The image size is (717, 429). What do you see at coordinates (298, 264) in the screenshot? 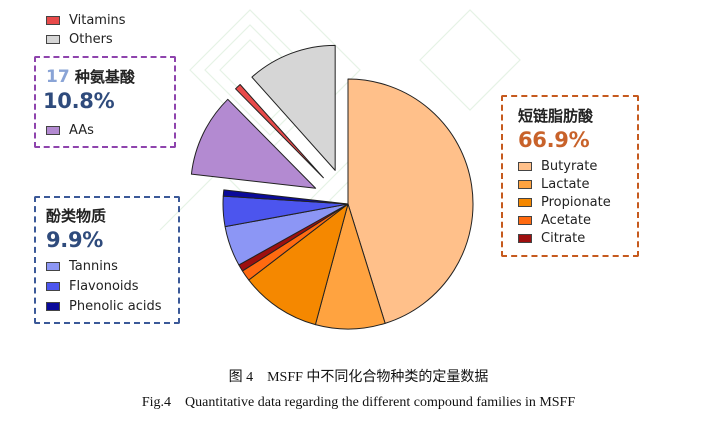
I see `pie-slice-propionate` at bounding box center [298, 264].